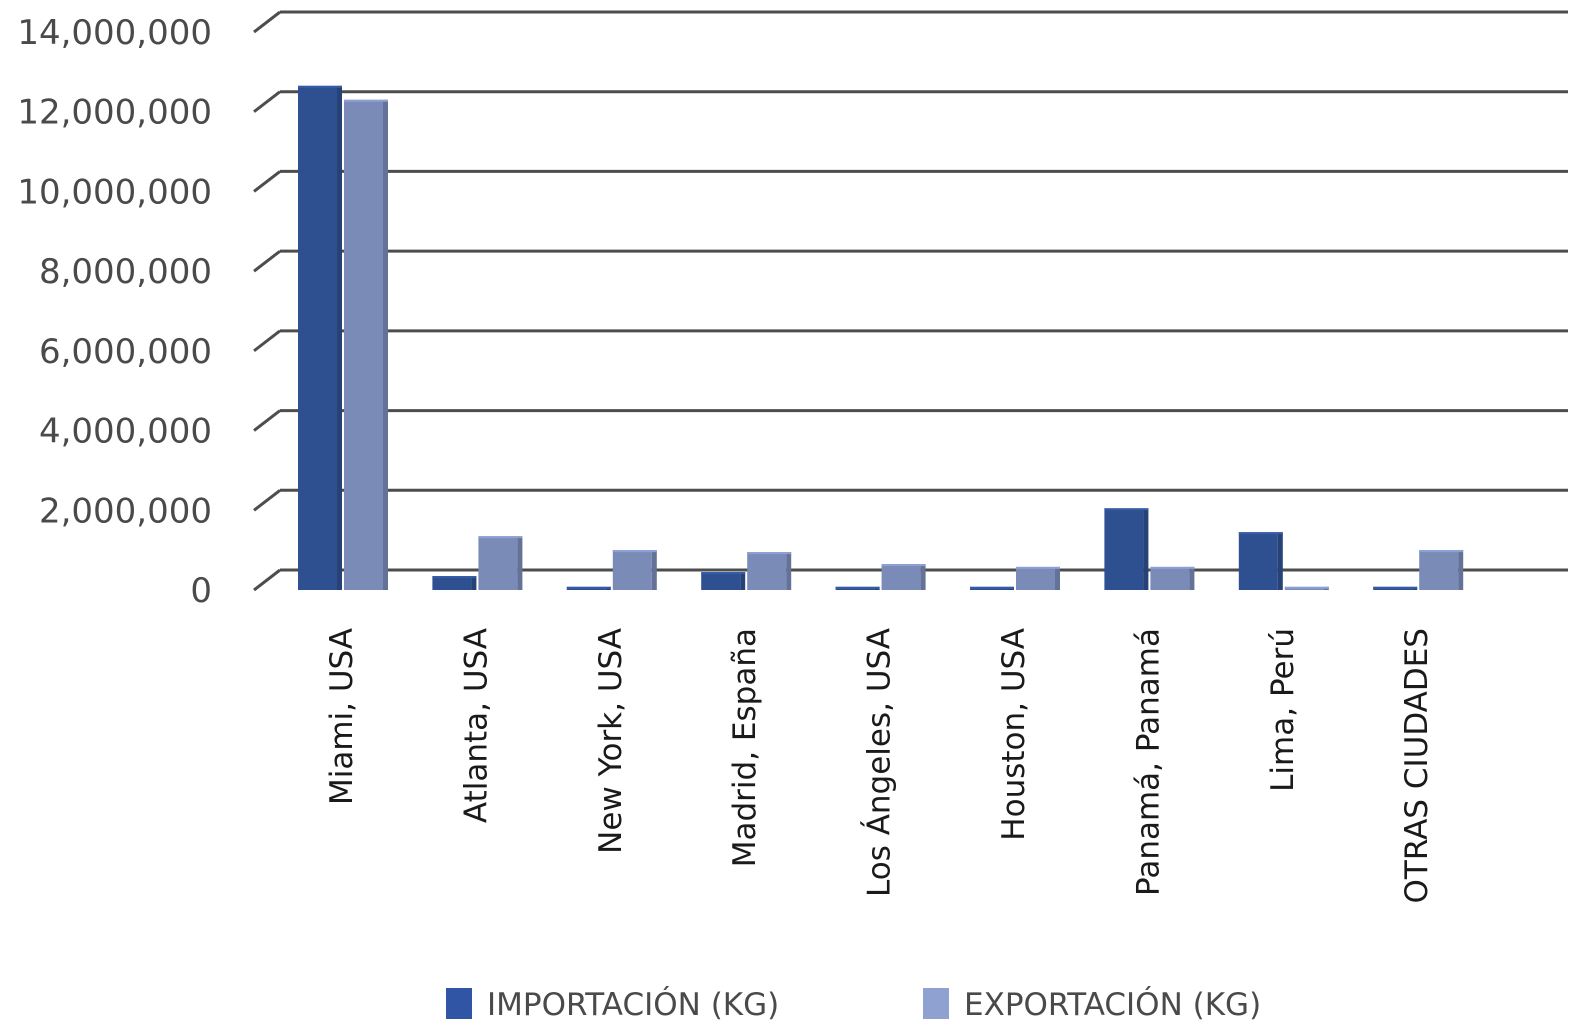 The image size is (1572, 1027). What do you see at coordinates (880, 762) in the screenshot?
I see `x-tick-label: Los Ángeles, USA` at bounding box center [880, 762].